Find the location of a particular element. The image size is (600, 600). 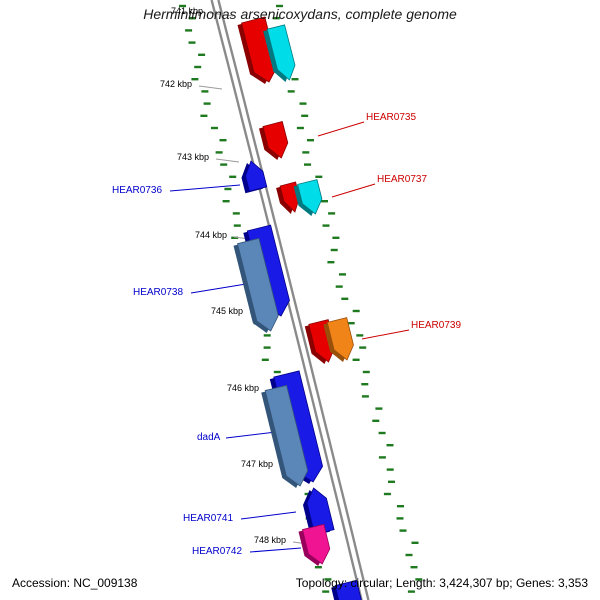

gene-arrow-HEAR0739 is located at coordinates (340, 339).